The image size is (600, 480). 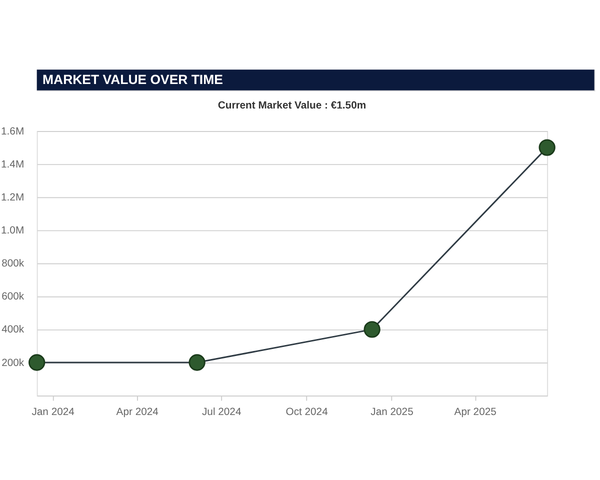 What do you see at coordinates (12, 231) in the screenshot?
I see `y-tick-label: 1.0M` at bounding box center [12, 231].